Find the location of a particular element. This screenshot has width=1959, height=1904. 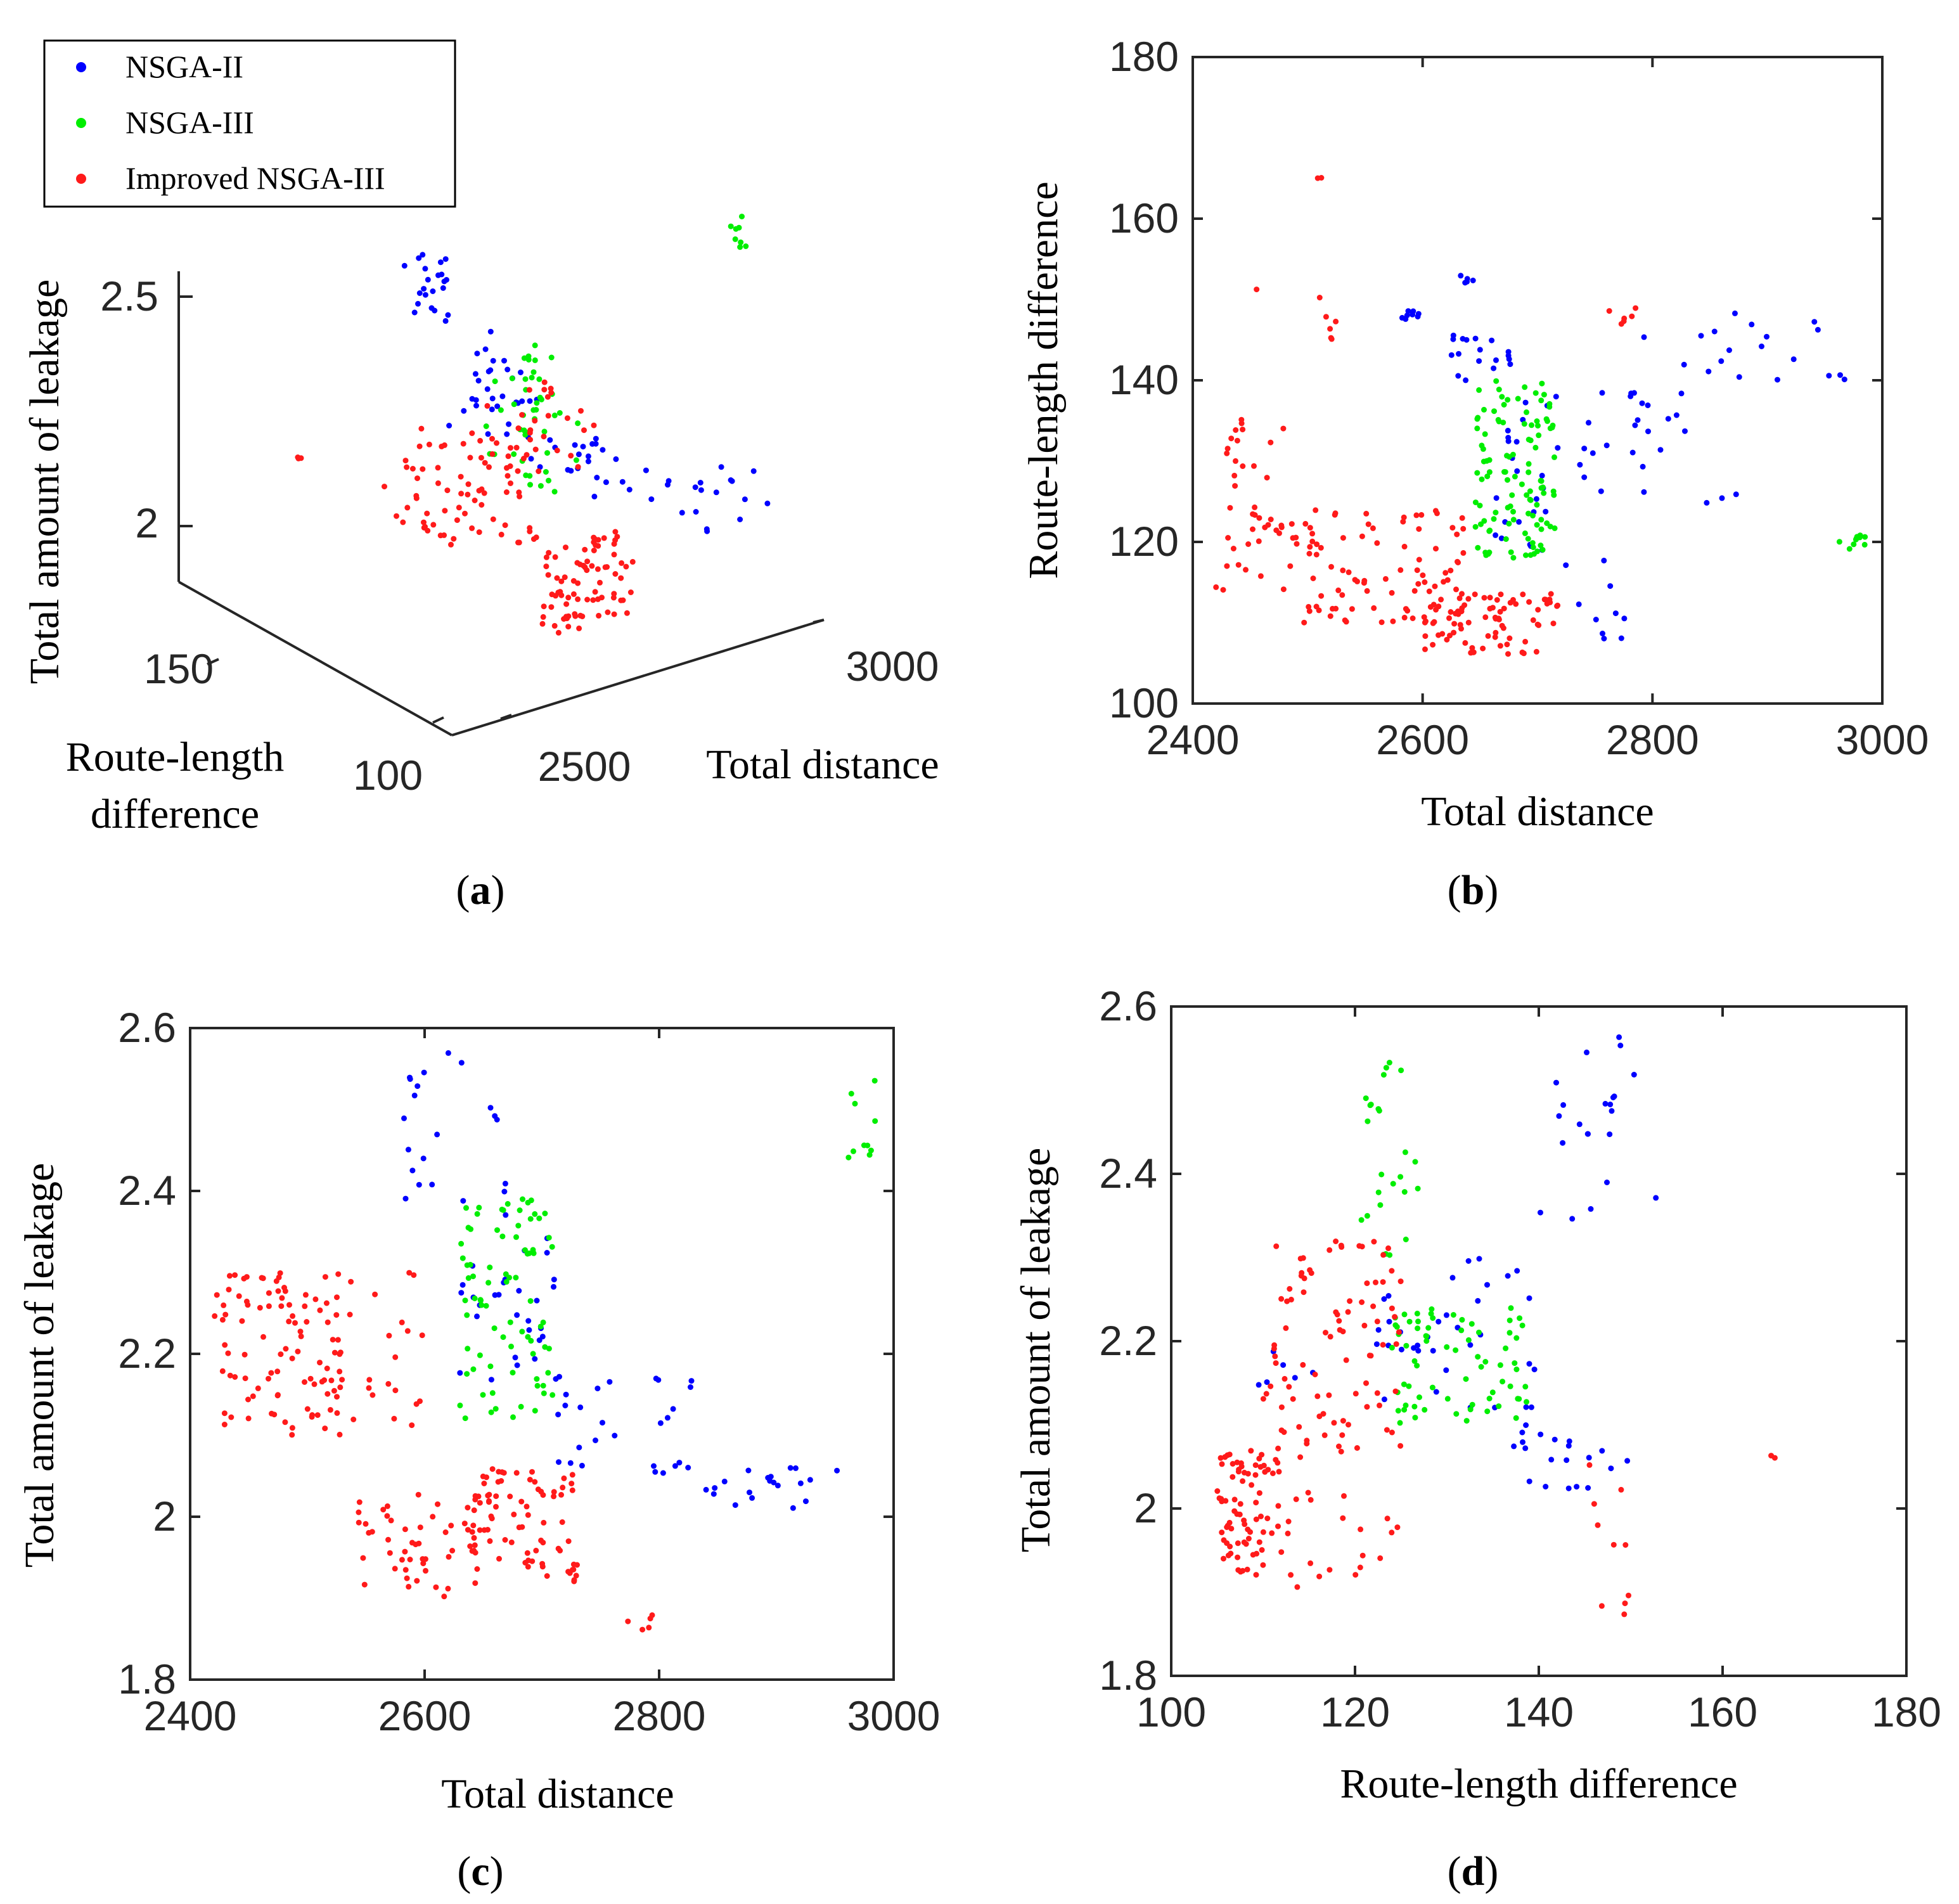

legend: NSGA-II NSGA-III Improved NSGA-III is located at coordinates (250, 123).